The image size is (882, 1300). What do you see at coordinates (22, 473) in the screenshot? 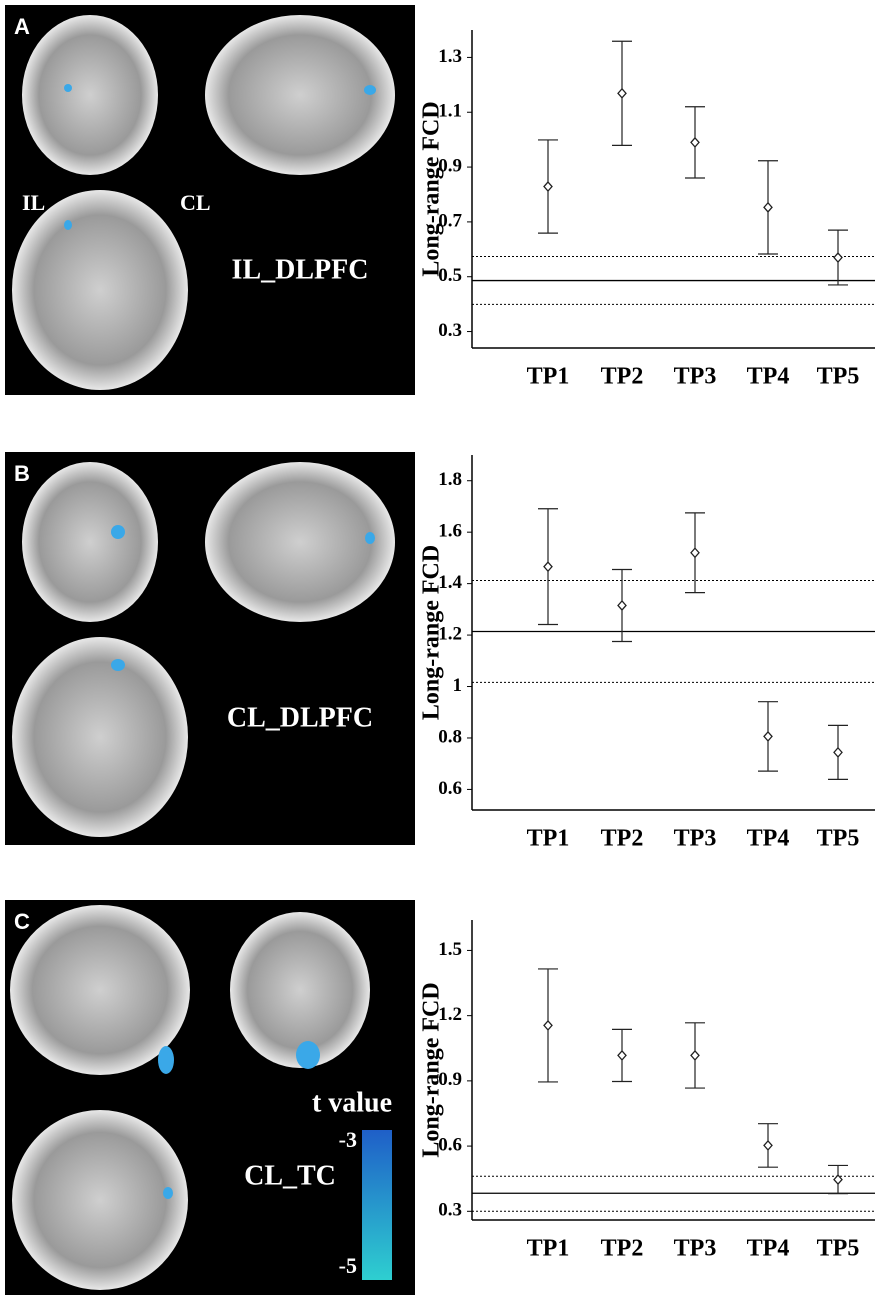
I see `panel-label: B` at bounding box center [22, 473].